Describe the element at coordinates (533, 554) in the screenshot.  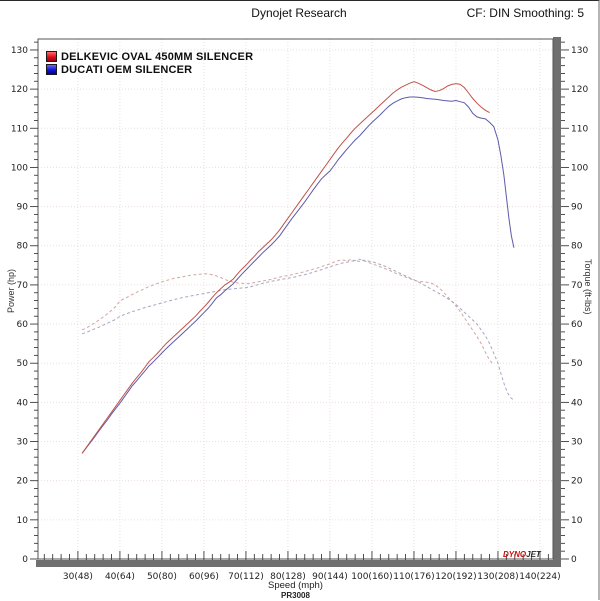
I see `dynojet-logo-part2: JET` at that location.